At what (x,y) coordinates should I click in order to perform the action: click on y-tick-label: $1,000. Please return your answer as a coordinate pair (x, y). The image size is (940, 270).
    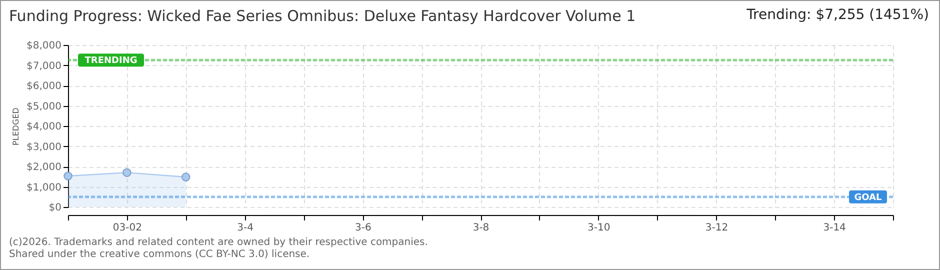
    Looking at the image, I should click on (44, 188).